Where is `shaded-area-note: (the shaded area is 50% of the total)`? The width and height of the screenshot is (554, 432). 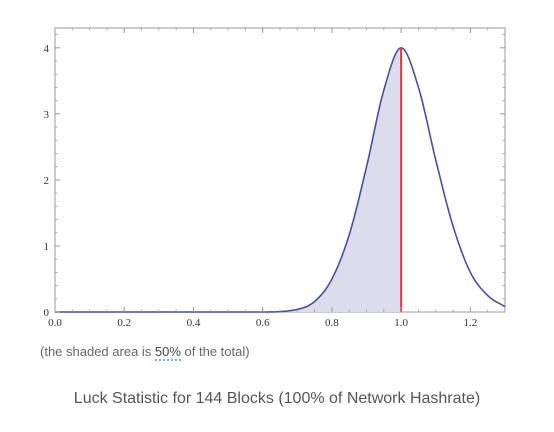 shaded-area-note: (the shaded area is 50% of the total) is located at coordinates (145, 352).